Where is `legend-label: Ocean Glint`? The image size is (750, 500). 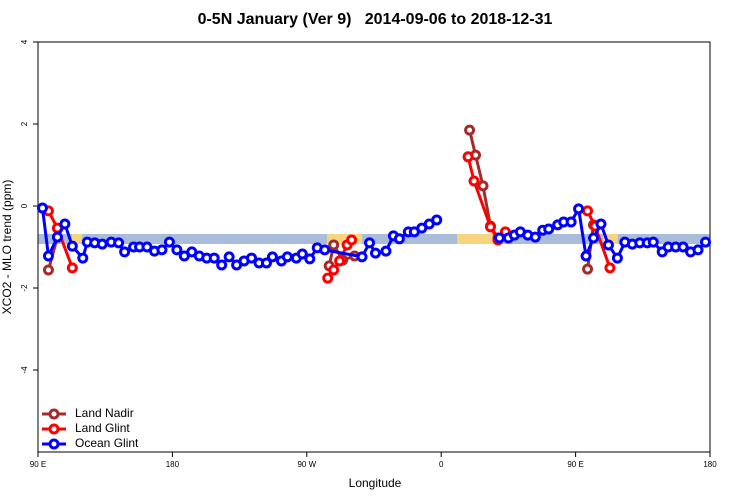 legend-label: Ocean Glint is located at coordinates (107, 443).